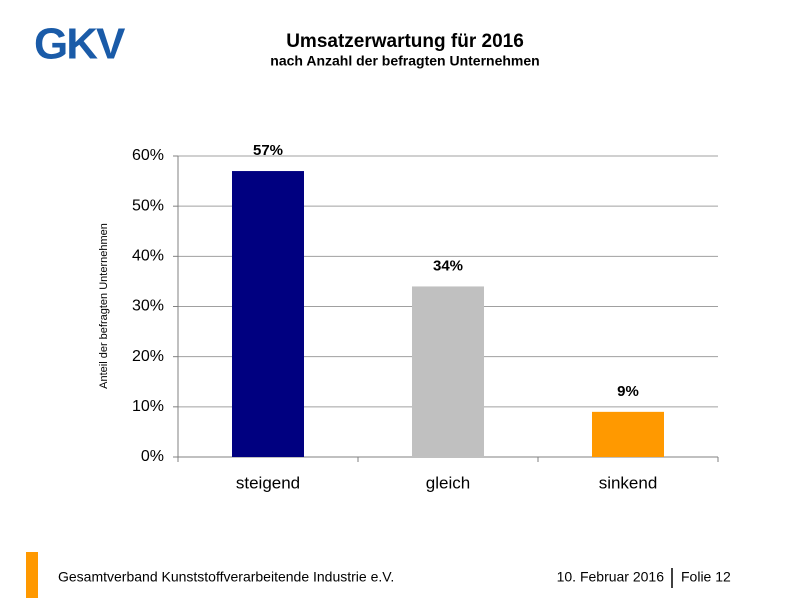 Image resolution: width=800 pixels, height=600 pixels. Describe the element at coordinates (104, 306) in the screenshot. I see `y-axis-label: Anteil der befragten Unternehmen` at that location.